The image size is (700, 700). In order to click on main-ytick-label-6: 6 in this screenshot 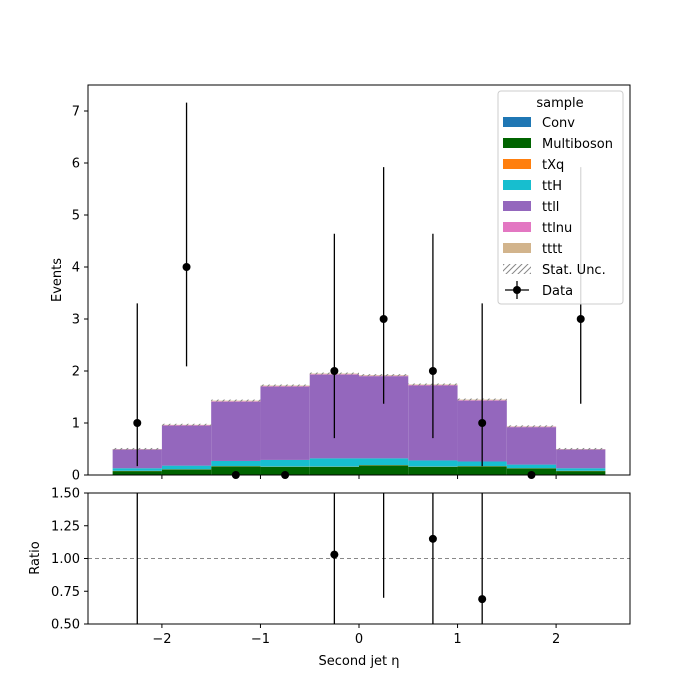, I will do `click(76, 164)`.